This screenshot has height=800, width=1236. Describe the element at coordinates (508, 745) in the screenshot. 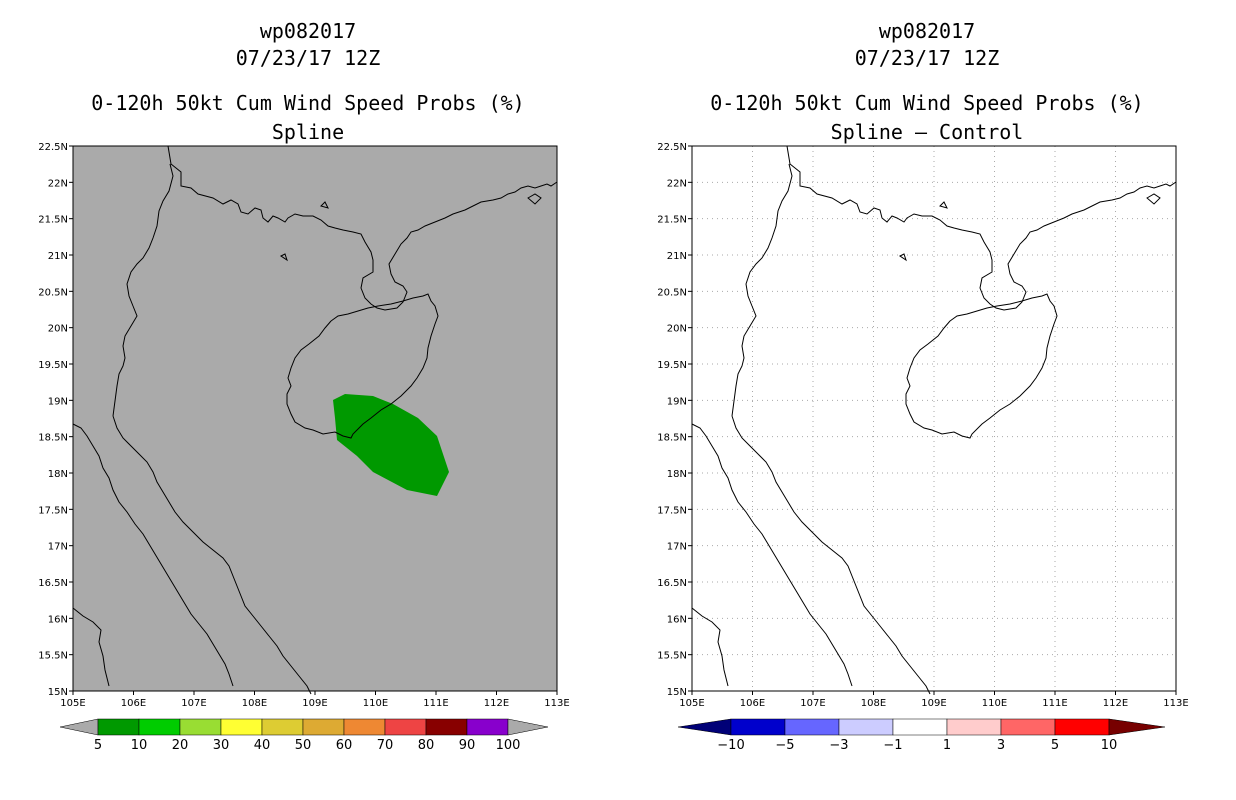

I see `colorbar-label: 100` at that location.